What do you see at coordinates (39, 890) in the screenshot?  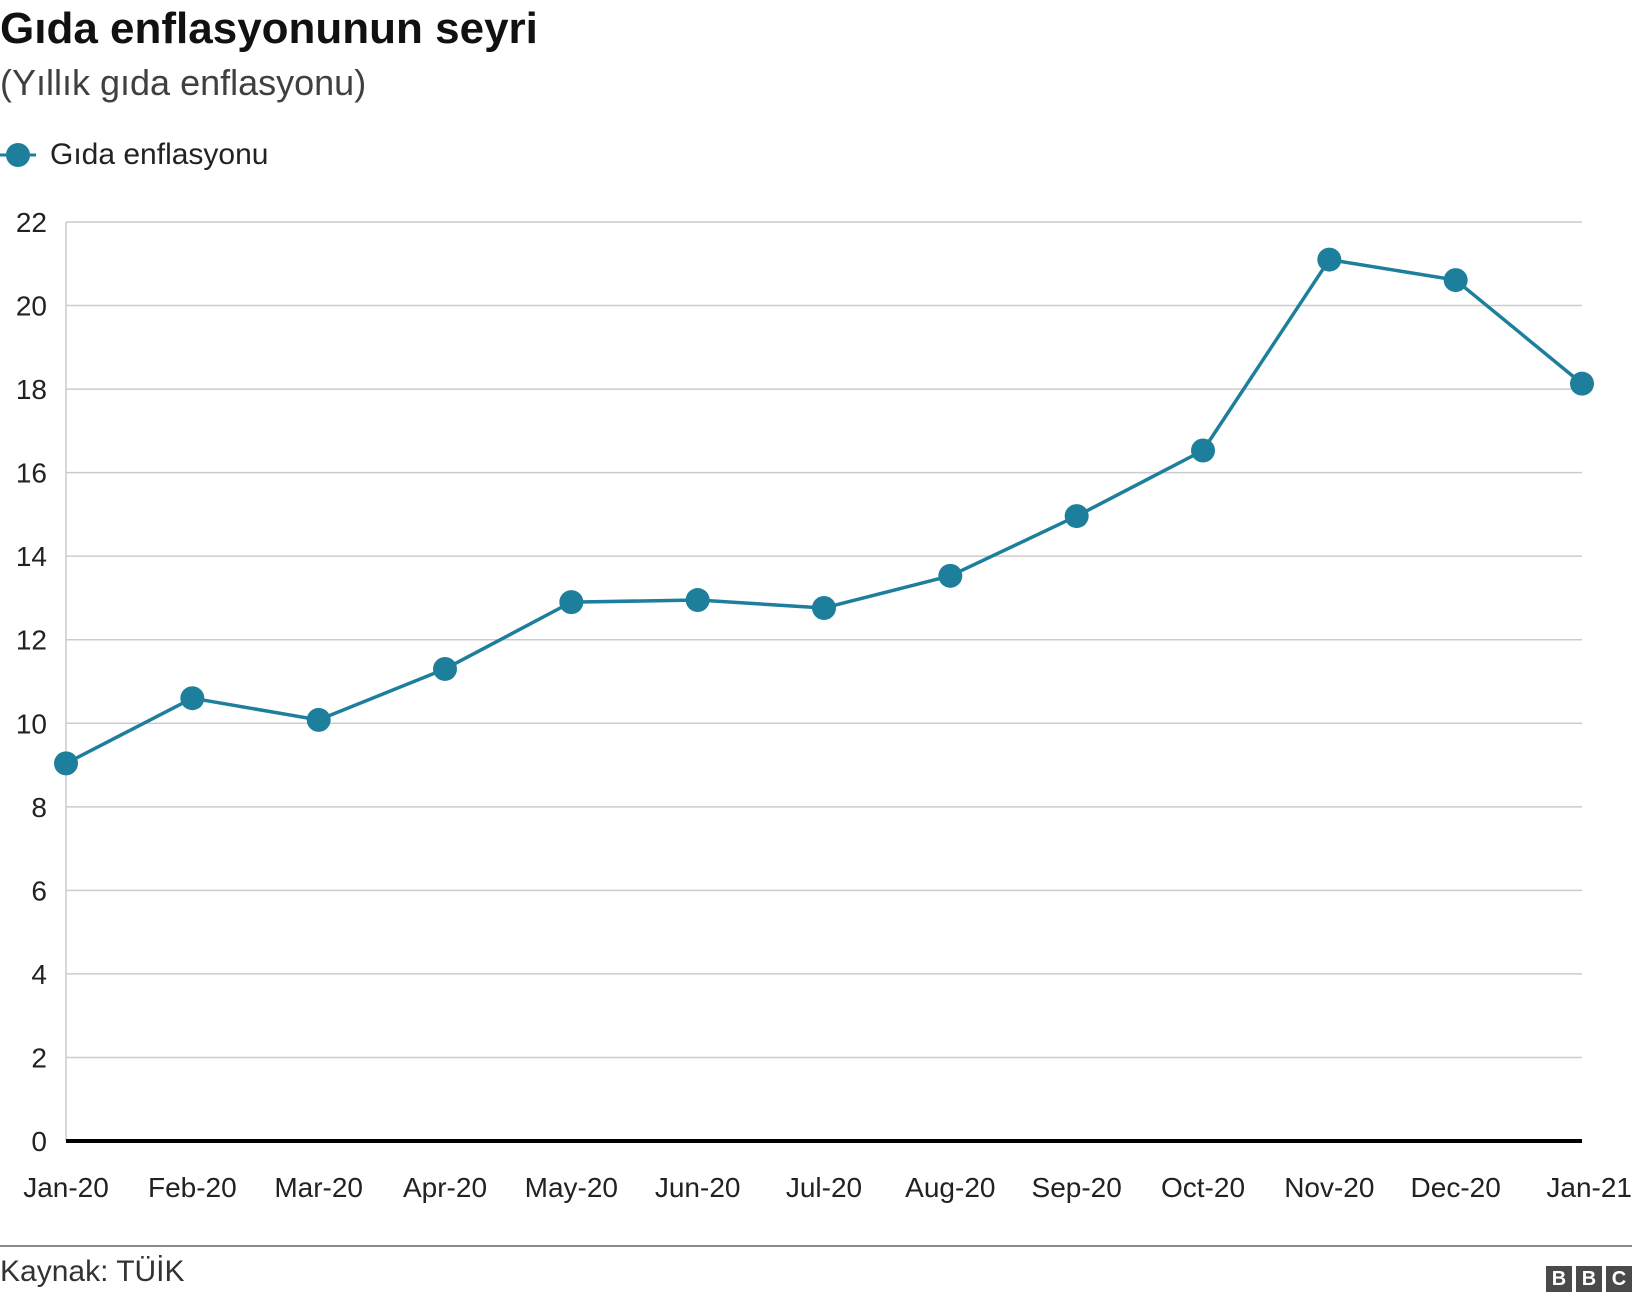 I see `y-tick-label: 6` at bounding box center [39, 890].